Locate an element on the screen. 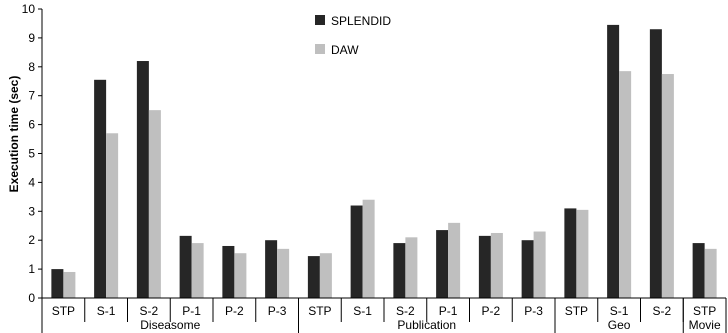 The height and width of the screenshot is (333, 728). group-label: Diseasome is located at coordinates (170, 325).